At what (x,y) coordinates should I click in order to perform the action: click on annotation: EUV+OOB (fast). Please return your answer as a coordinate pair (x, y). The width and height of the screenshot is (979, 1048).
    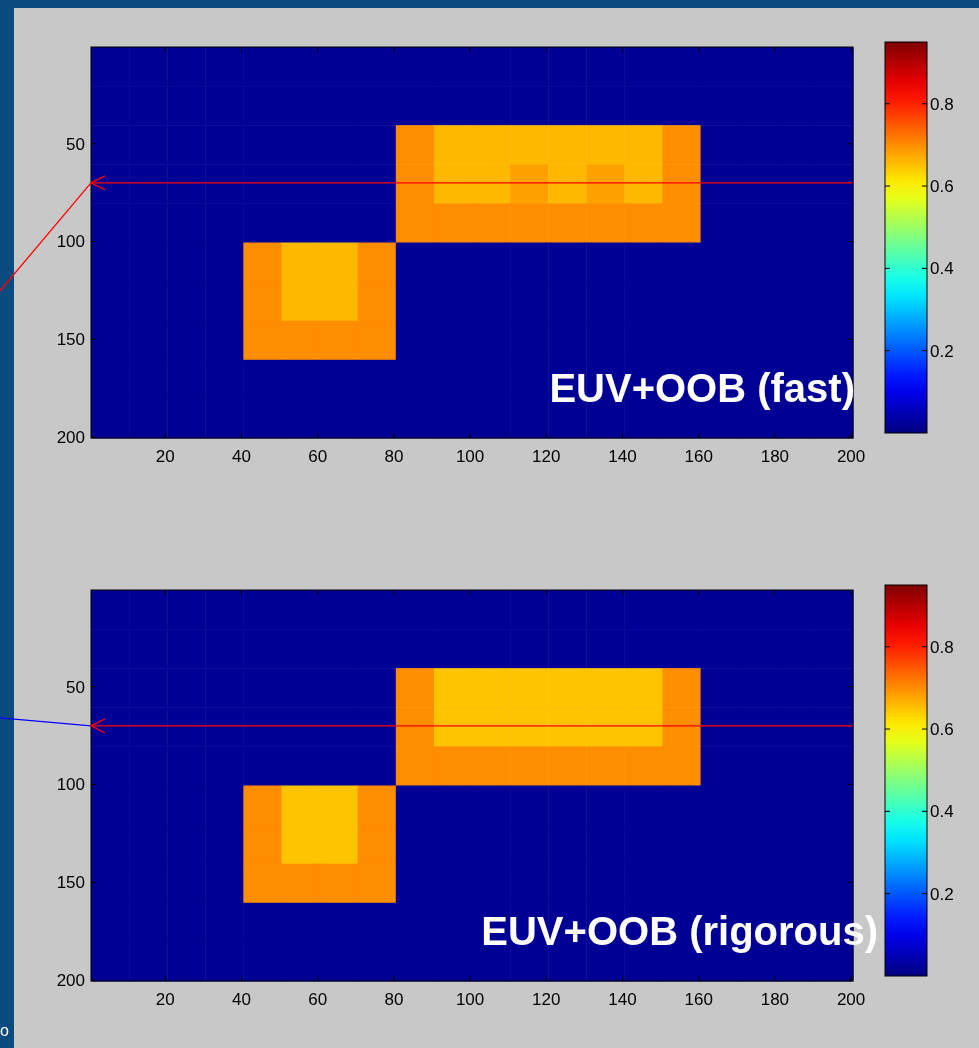
    Looking at the image, I should click on (702, 388).